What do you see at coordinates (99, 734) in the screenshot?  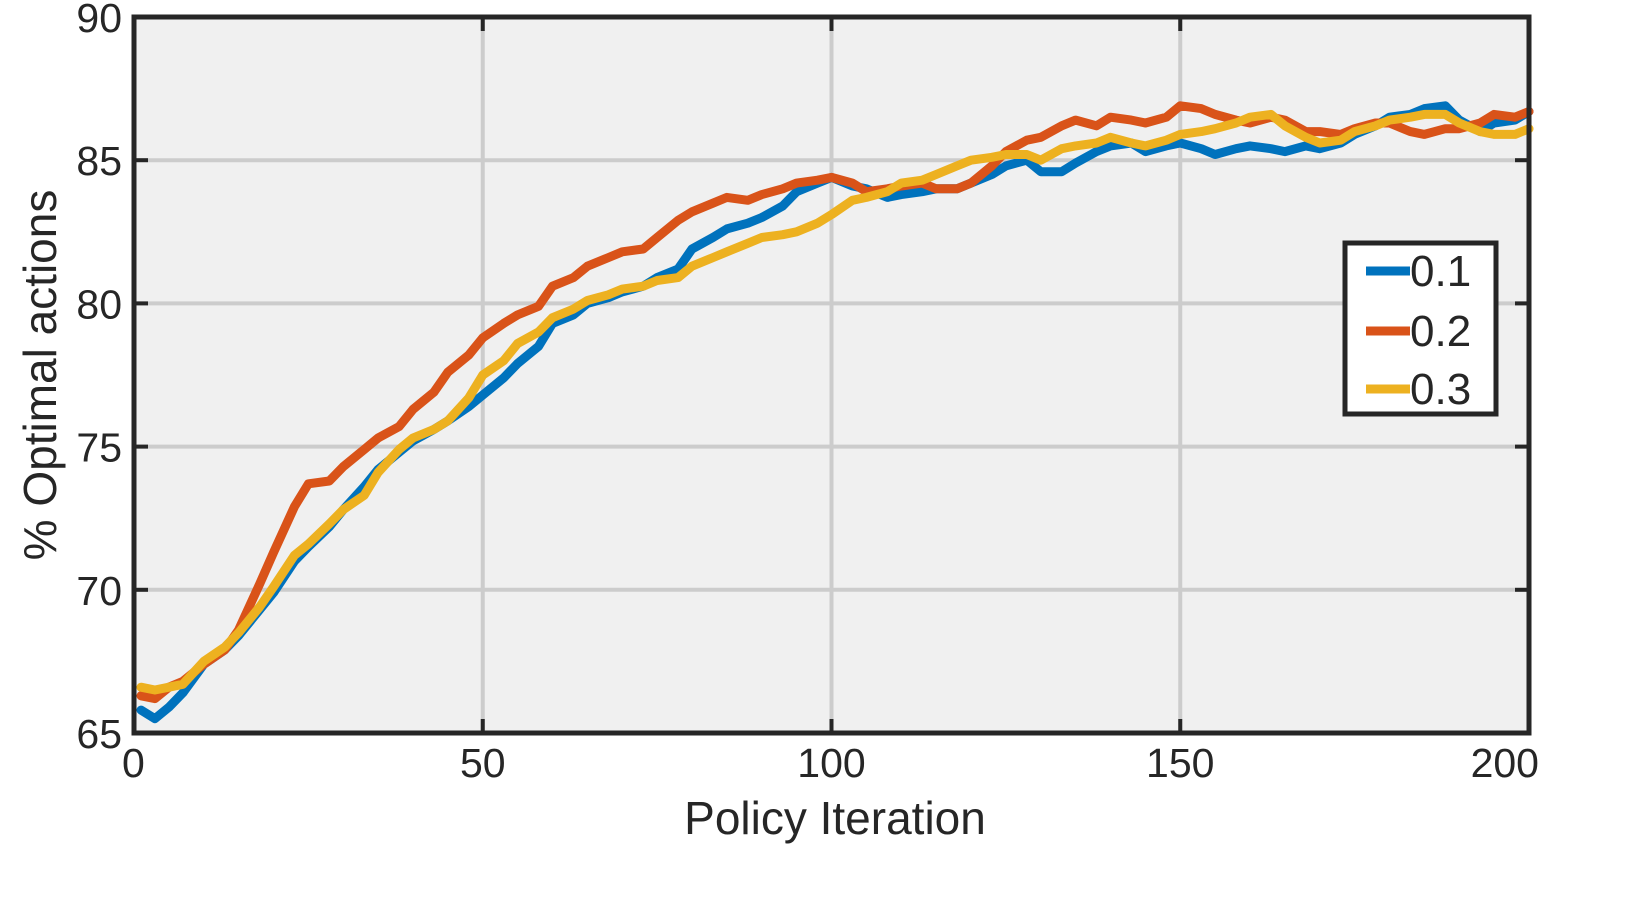 I see `y-tick-label: 65` at bounding box center [99, 734].